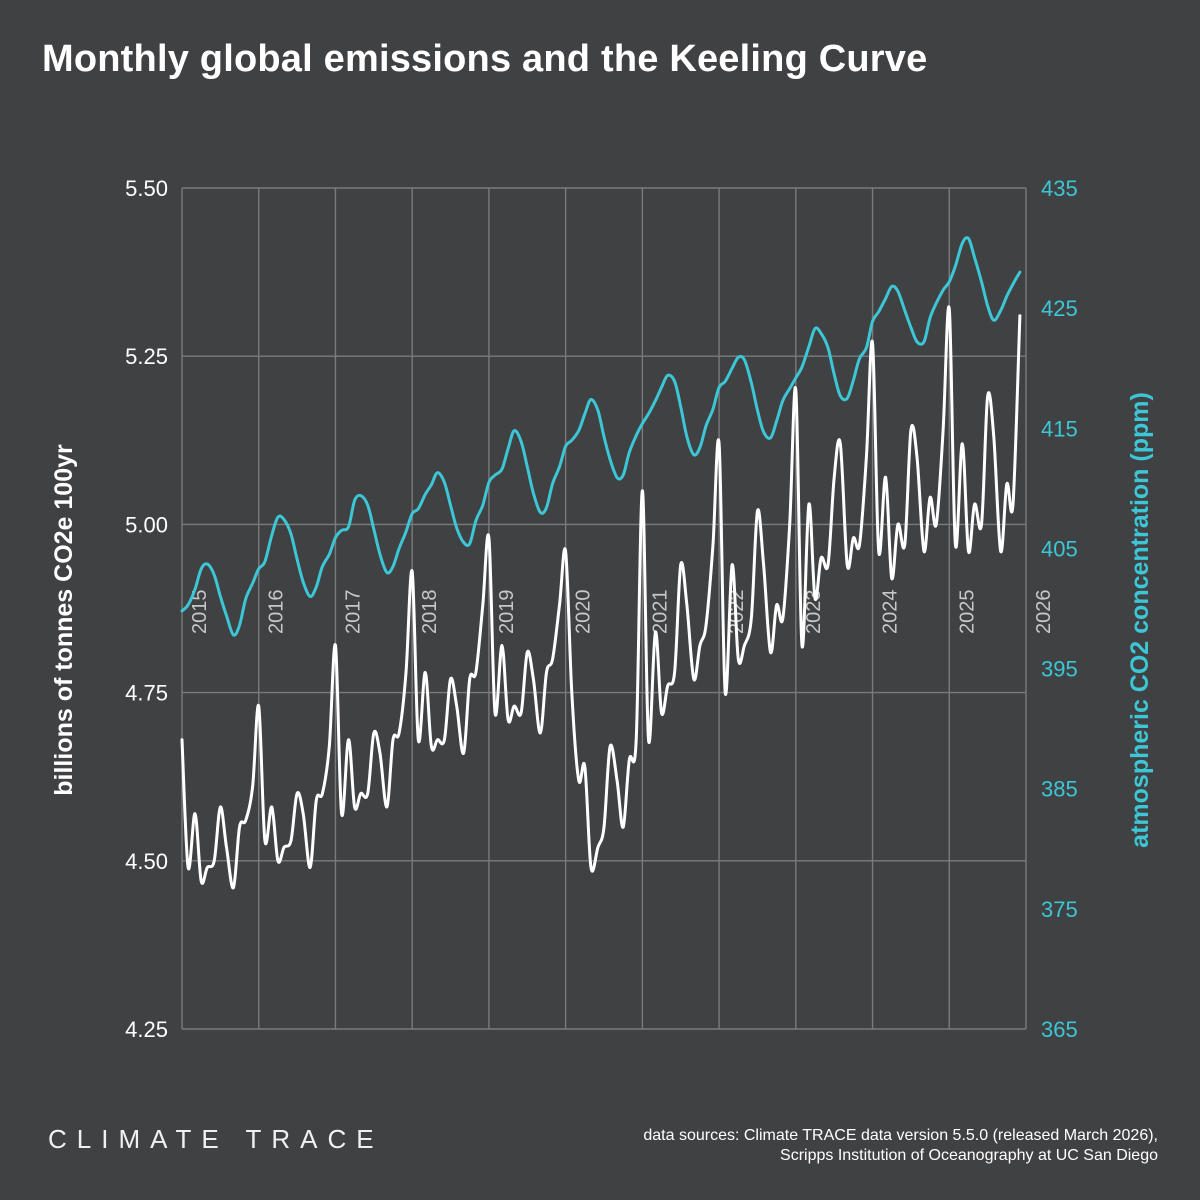 This screenshot has height=1200, width=1200. Describe the element at coordinates (146, 188) in the screenshot. I see `left-tick-label: 5.50` at that location.